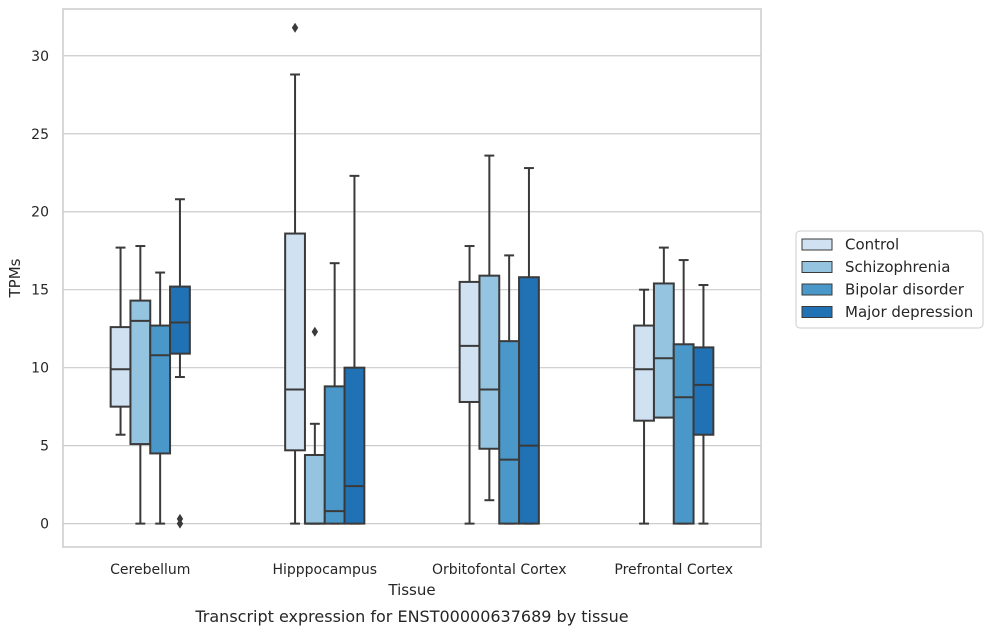 This screenshot has height=634, width=993. Describe the element at coordinates (44, 447) in the screenshot. I see `y-tick-label: 5` at that location.